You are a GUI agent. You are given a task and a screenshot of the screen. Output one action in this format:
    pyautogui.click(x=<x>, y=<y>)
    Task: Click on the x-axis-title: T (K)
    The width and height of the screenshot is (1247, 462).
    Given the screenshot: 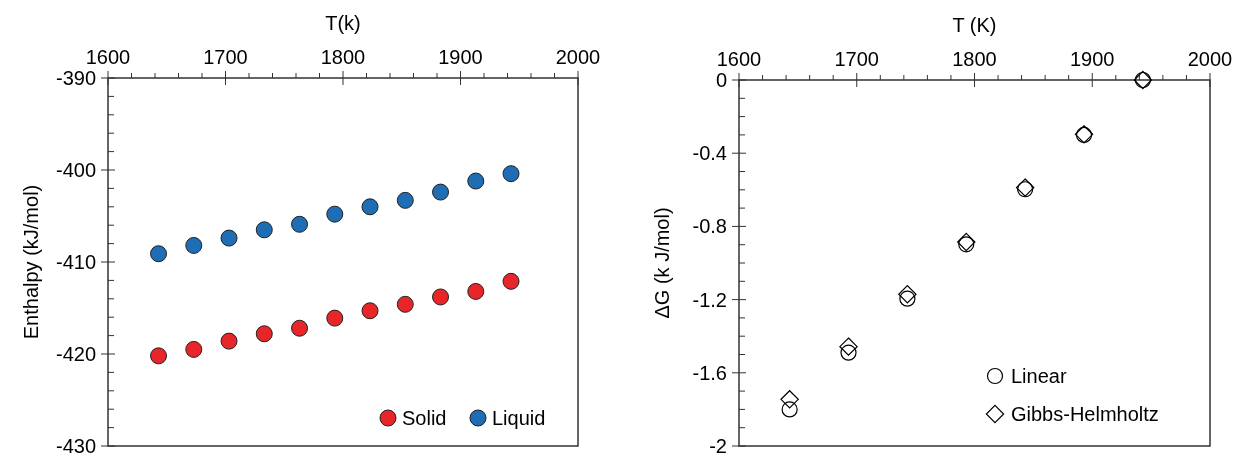 What is the action you would take?
    pyautogui.click(x=974, y=25)
    